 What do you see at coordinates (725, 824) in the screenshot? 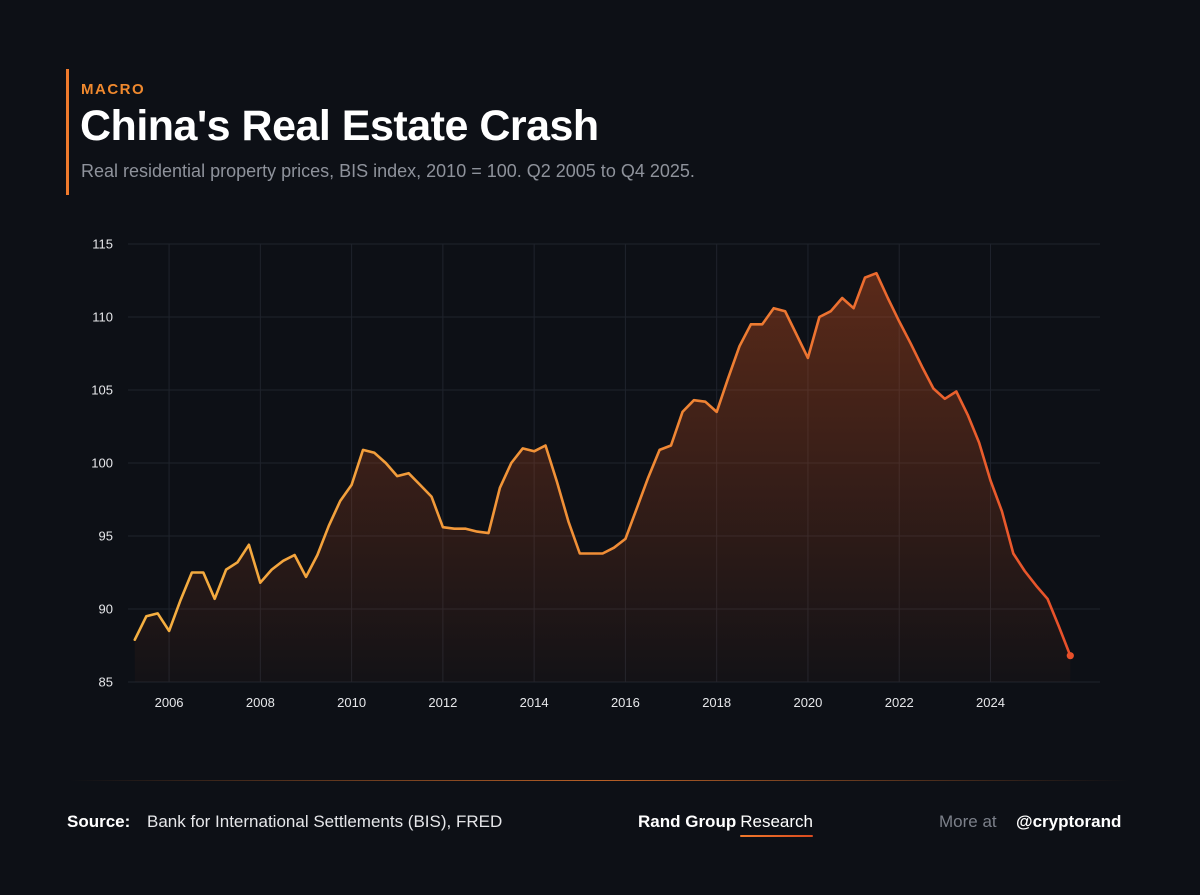
I see `brand-link: Rand Group Research` at bounding box center [725, 824].